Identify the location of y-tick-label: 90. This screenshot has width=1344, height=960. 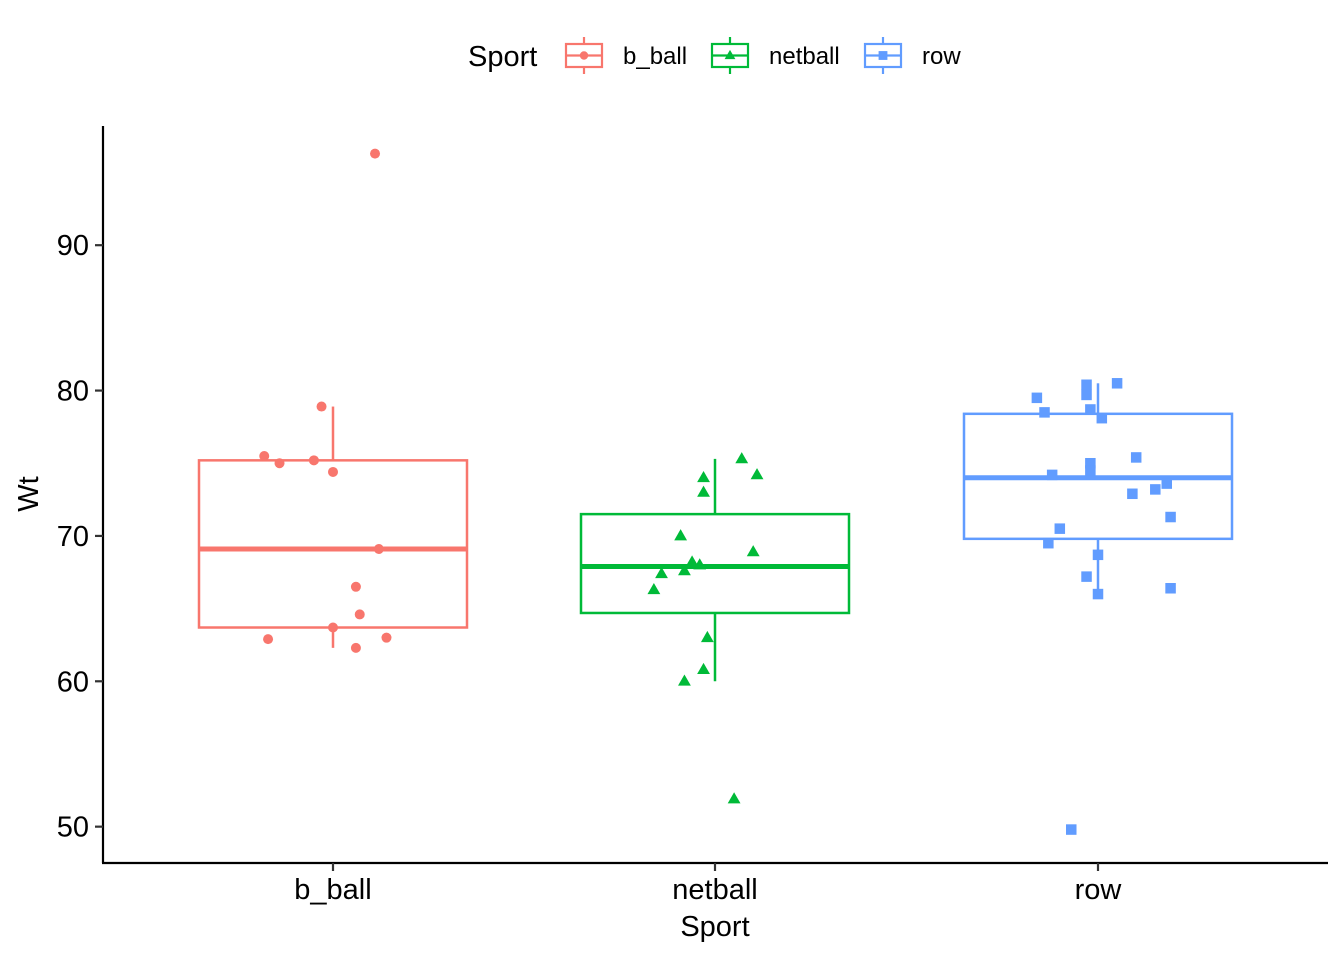
(73, 246).